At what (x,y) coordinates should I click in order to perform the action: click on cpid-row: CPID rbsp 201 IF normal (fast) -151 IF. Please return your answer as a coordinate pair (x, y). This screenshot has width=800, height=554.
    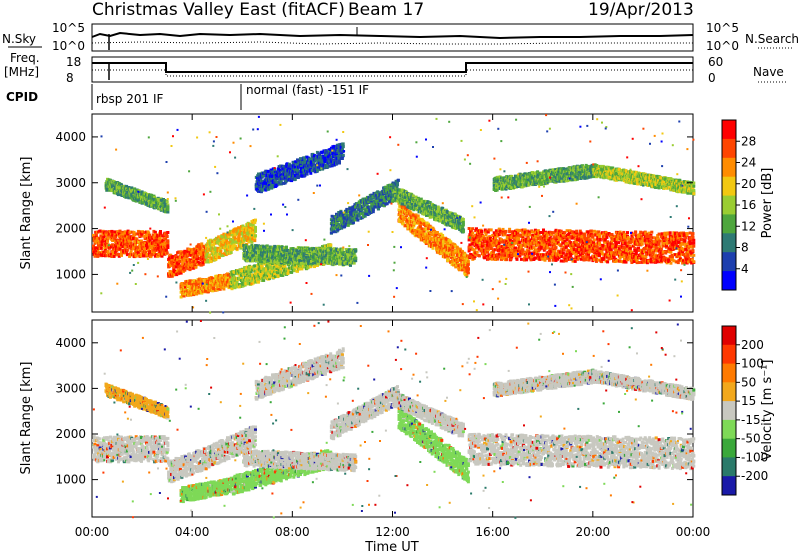
    Looking at the image, I should click on (187, 96).